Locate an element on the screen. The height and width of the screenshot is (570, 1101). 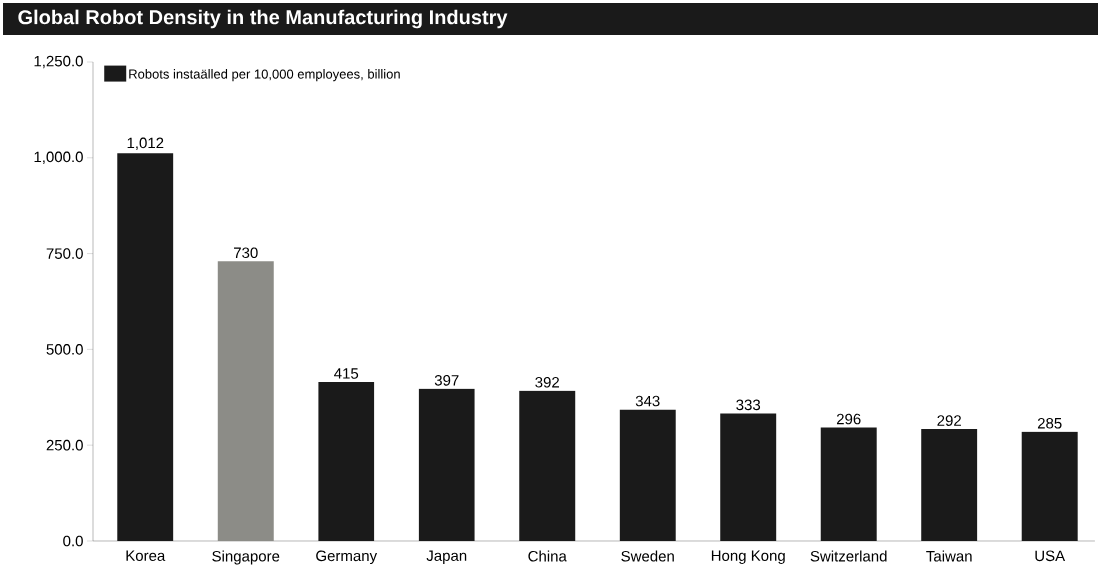
x-tick-label: USA is located at coordinates (1050, 556).